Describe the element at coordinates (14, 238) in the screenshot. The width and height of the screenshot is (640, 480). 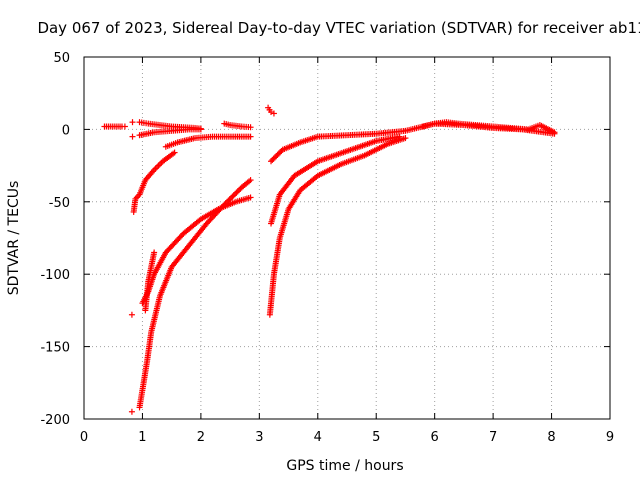
I see `y-axis-label: SDTVAR / TECUs` at that location.